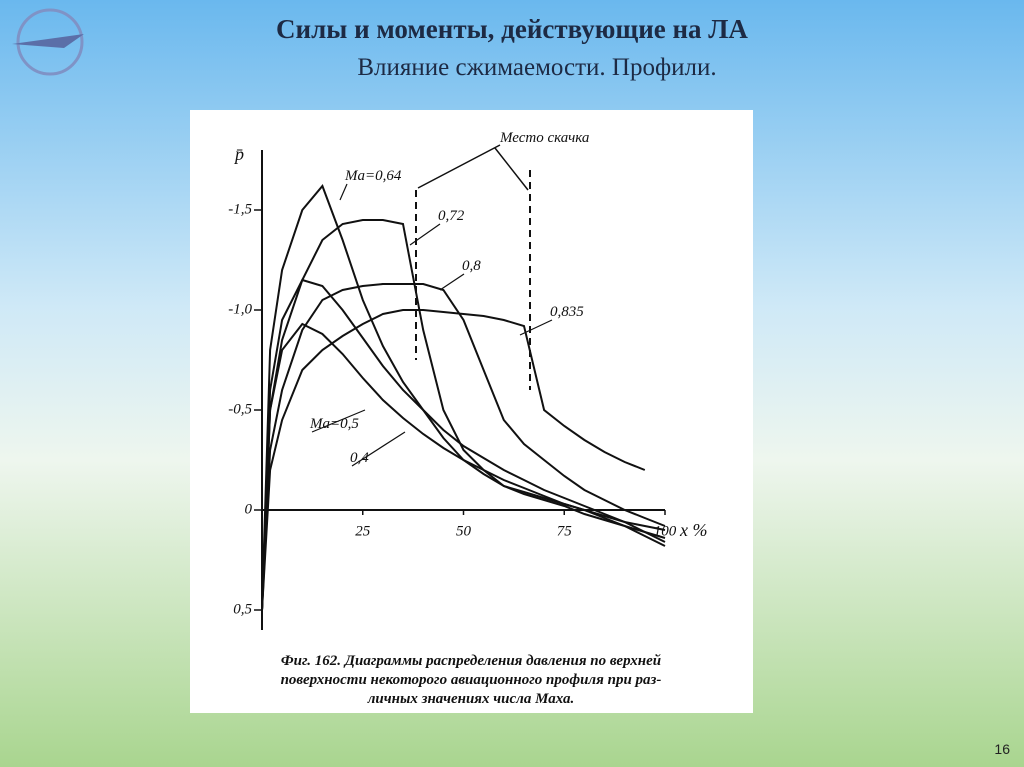 Image resolution: width=1024 pixels, height=767 pixels. Describe the element at coordinates (334, 424) in the screenshot. I see `series-label: Ma=0,5` at that location.